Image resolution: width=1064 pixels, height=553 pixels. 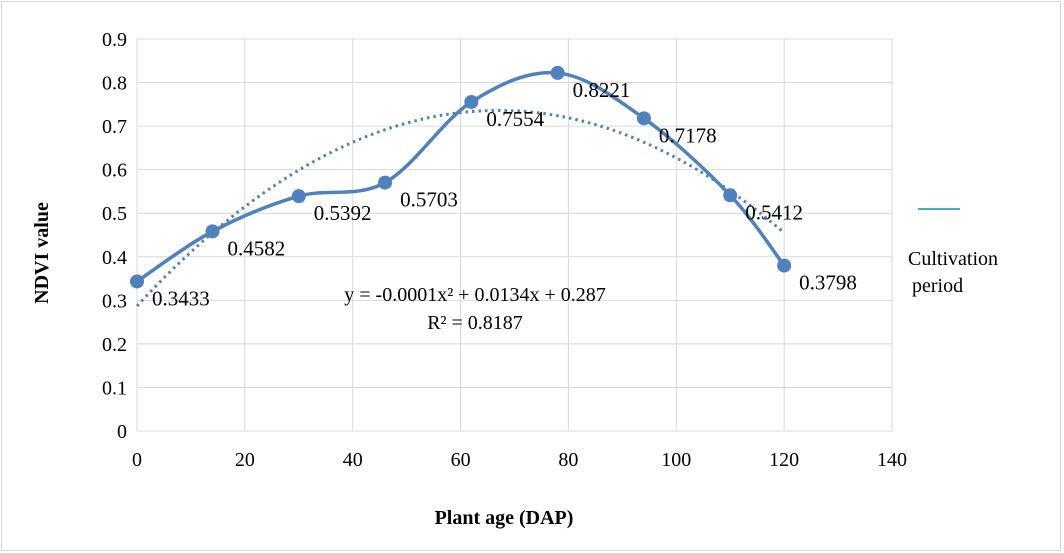 What do you see at coordinates (937, 286) in the screenshot?
I see `legend-label-line-2: period` at bounding box center [937, 286].